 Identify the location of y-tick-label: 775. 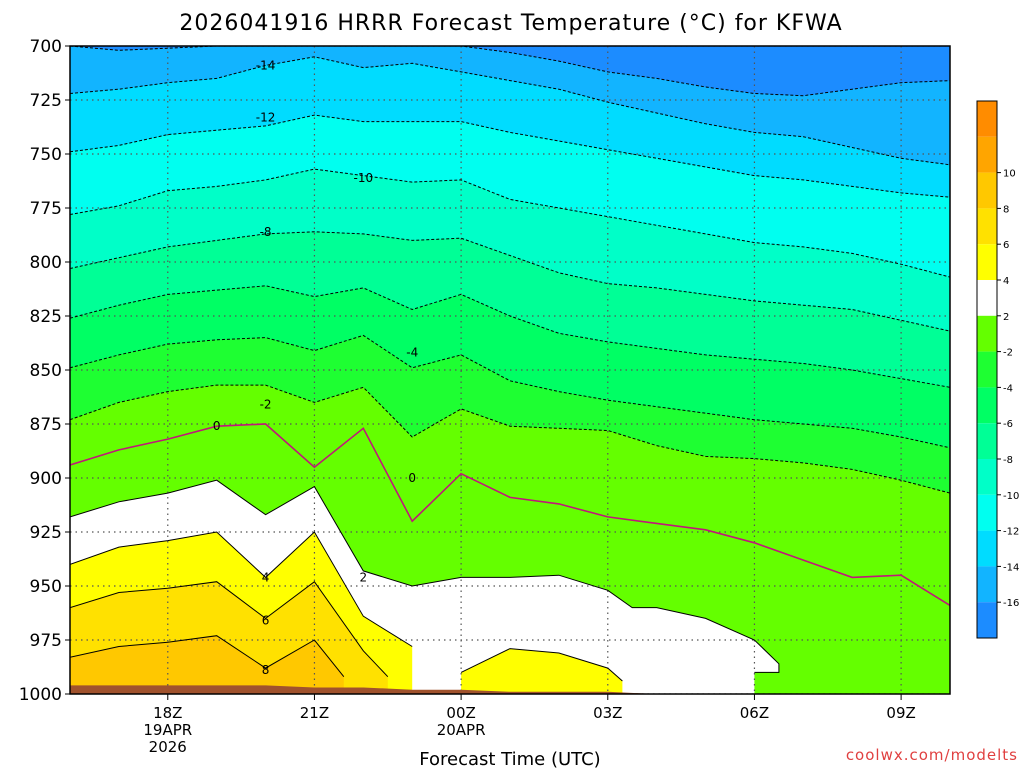
(46, 209).